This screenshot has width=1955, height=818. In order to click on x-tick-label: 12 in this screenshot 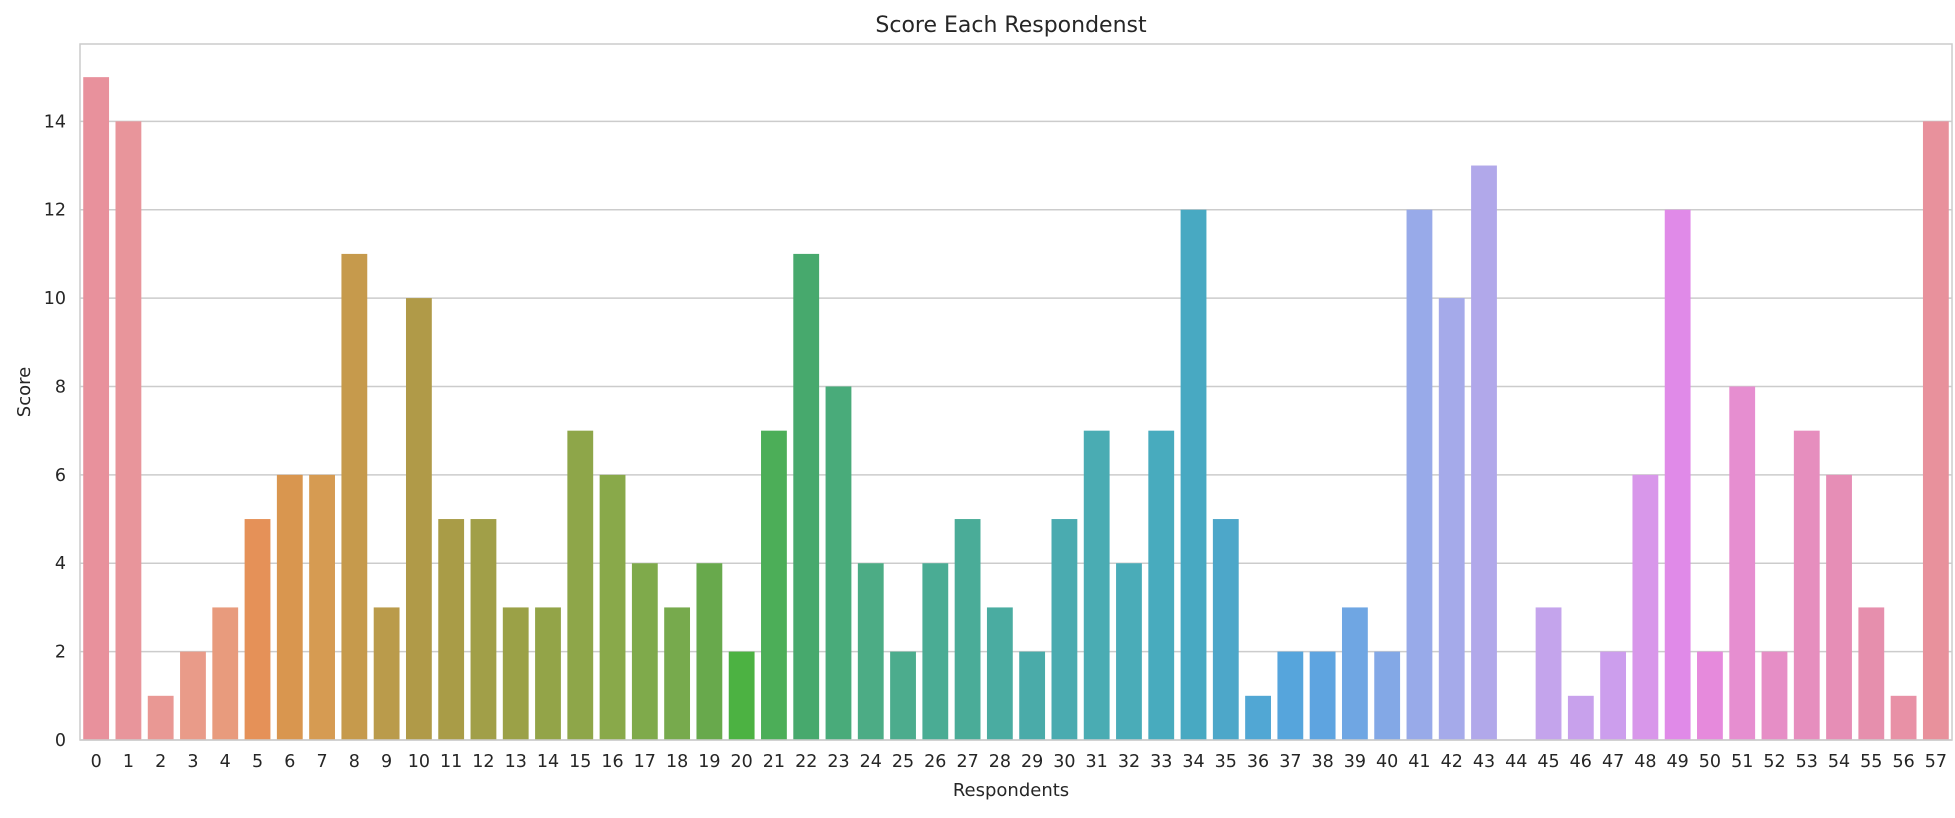, I will do `click(483, 762)`.